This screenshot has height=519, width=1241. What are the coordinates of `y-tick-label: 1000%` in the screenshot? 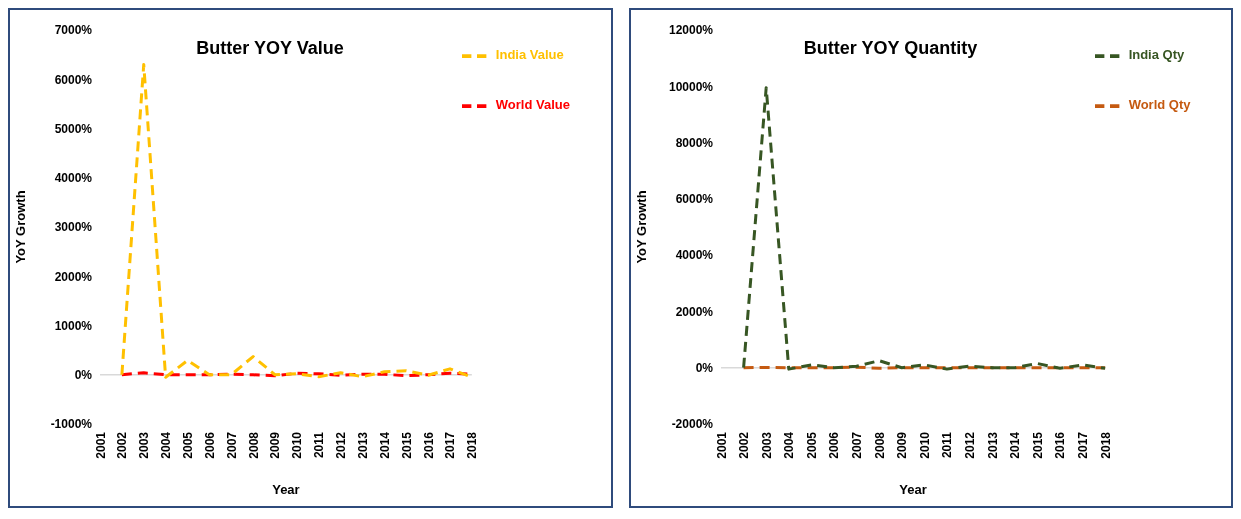 It's located at (73, 325).